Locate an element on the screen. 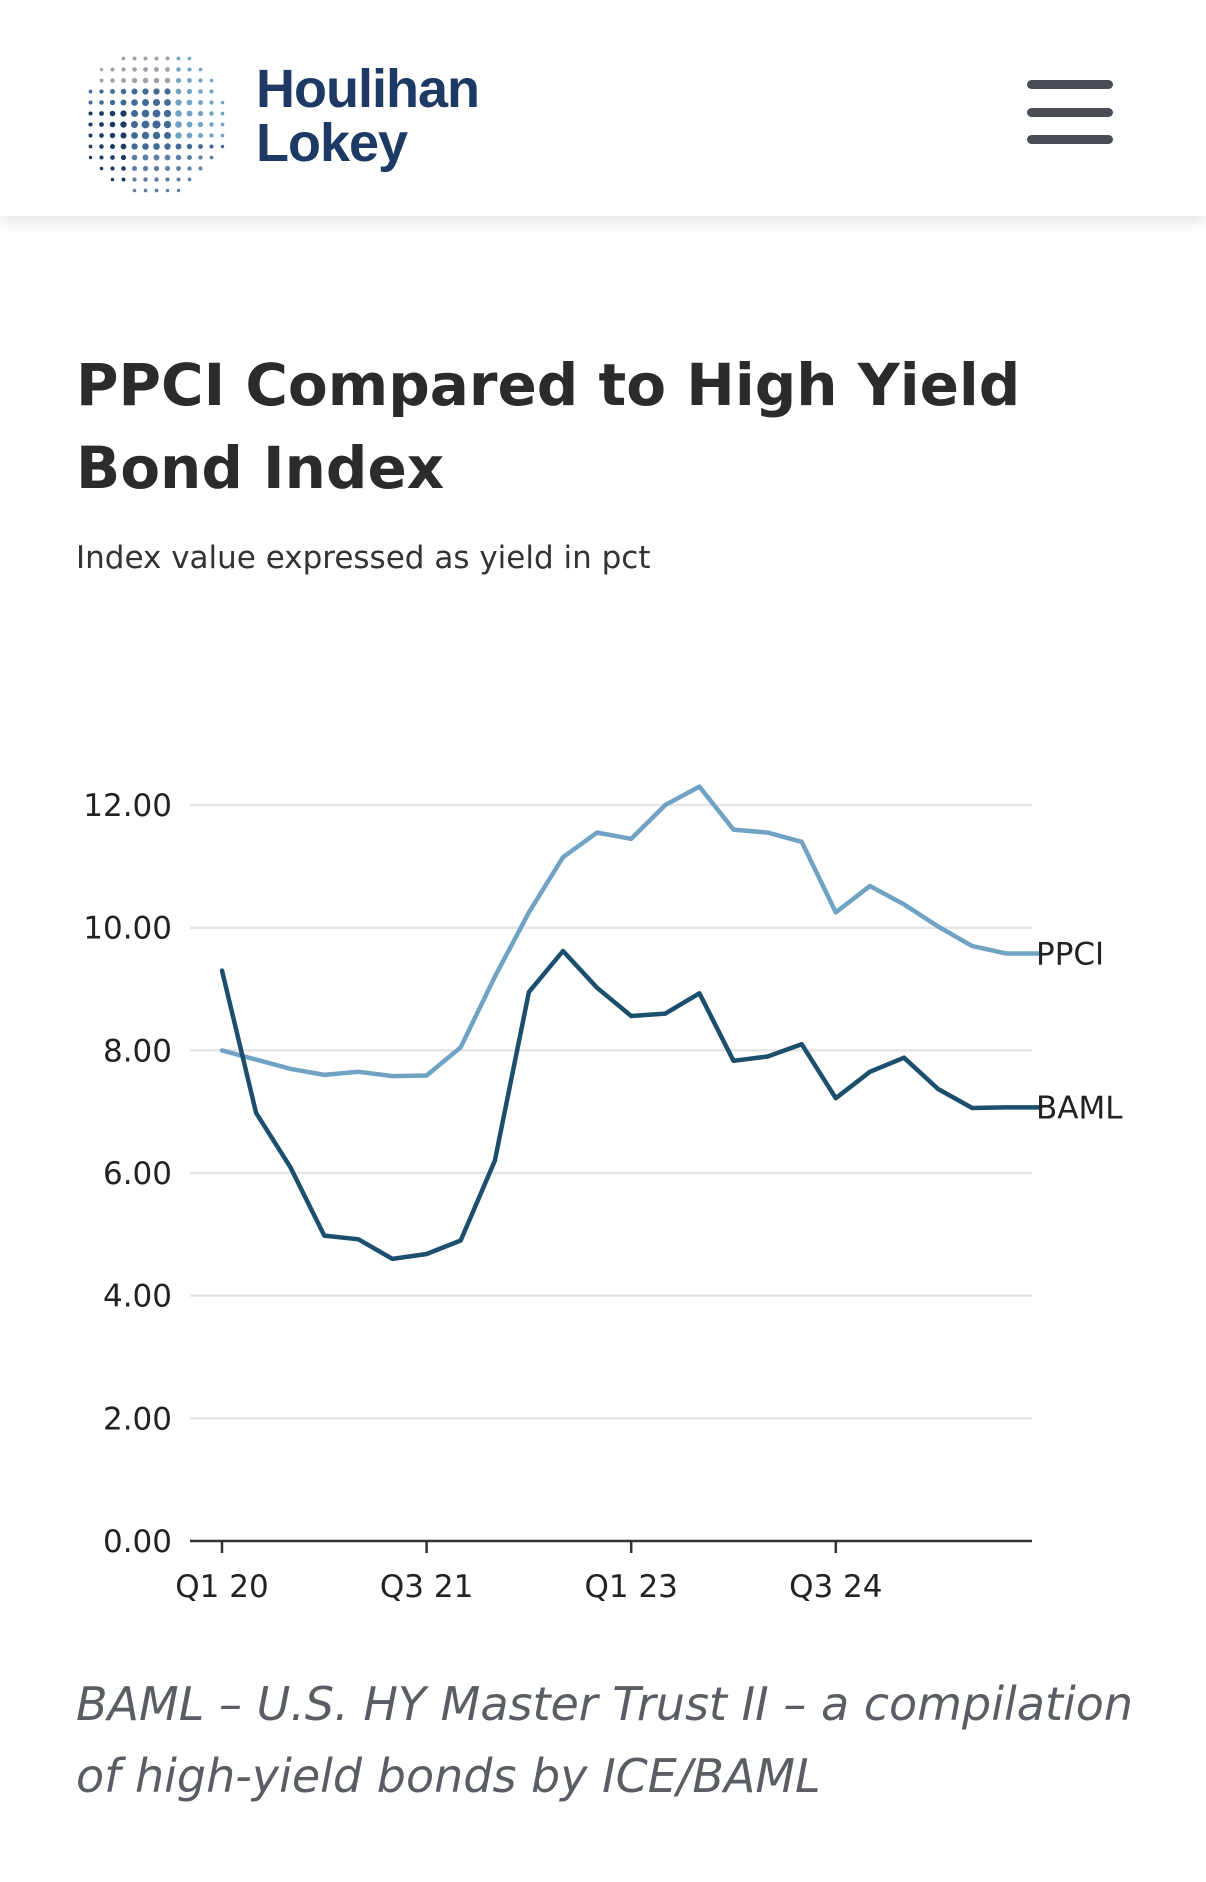 This screenshot has height=1882, width=1206. series-line-baml is located at coordinates (631, 1105).